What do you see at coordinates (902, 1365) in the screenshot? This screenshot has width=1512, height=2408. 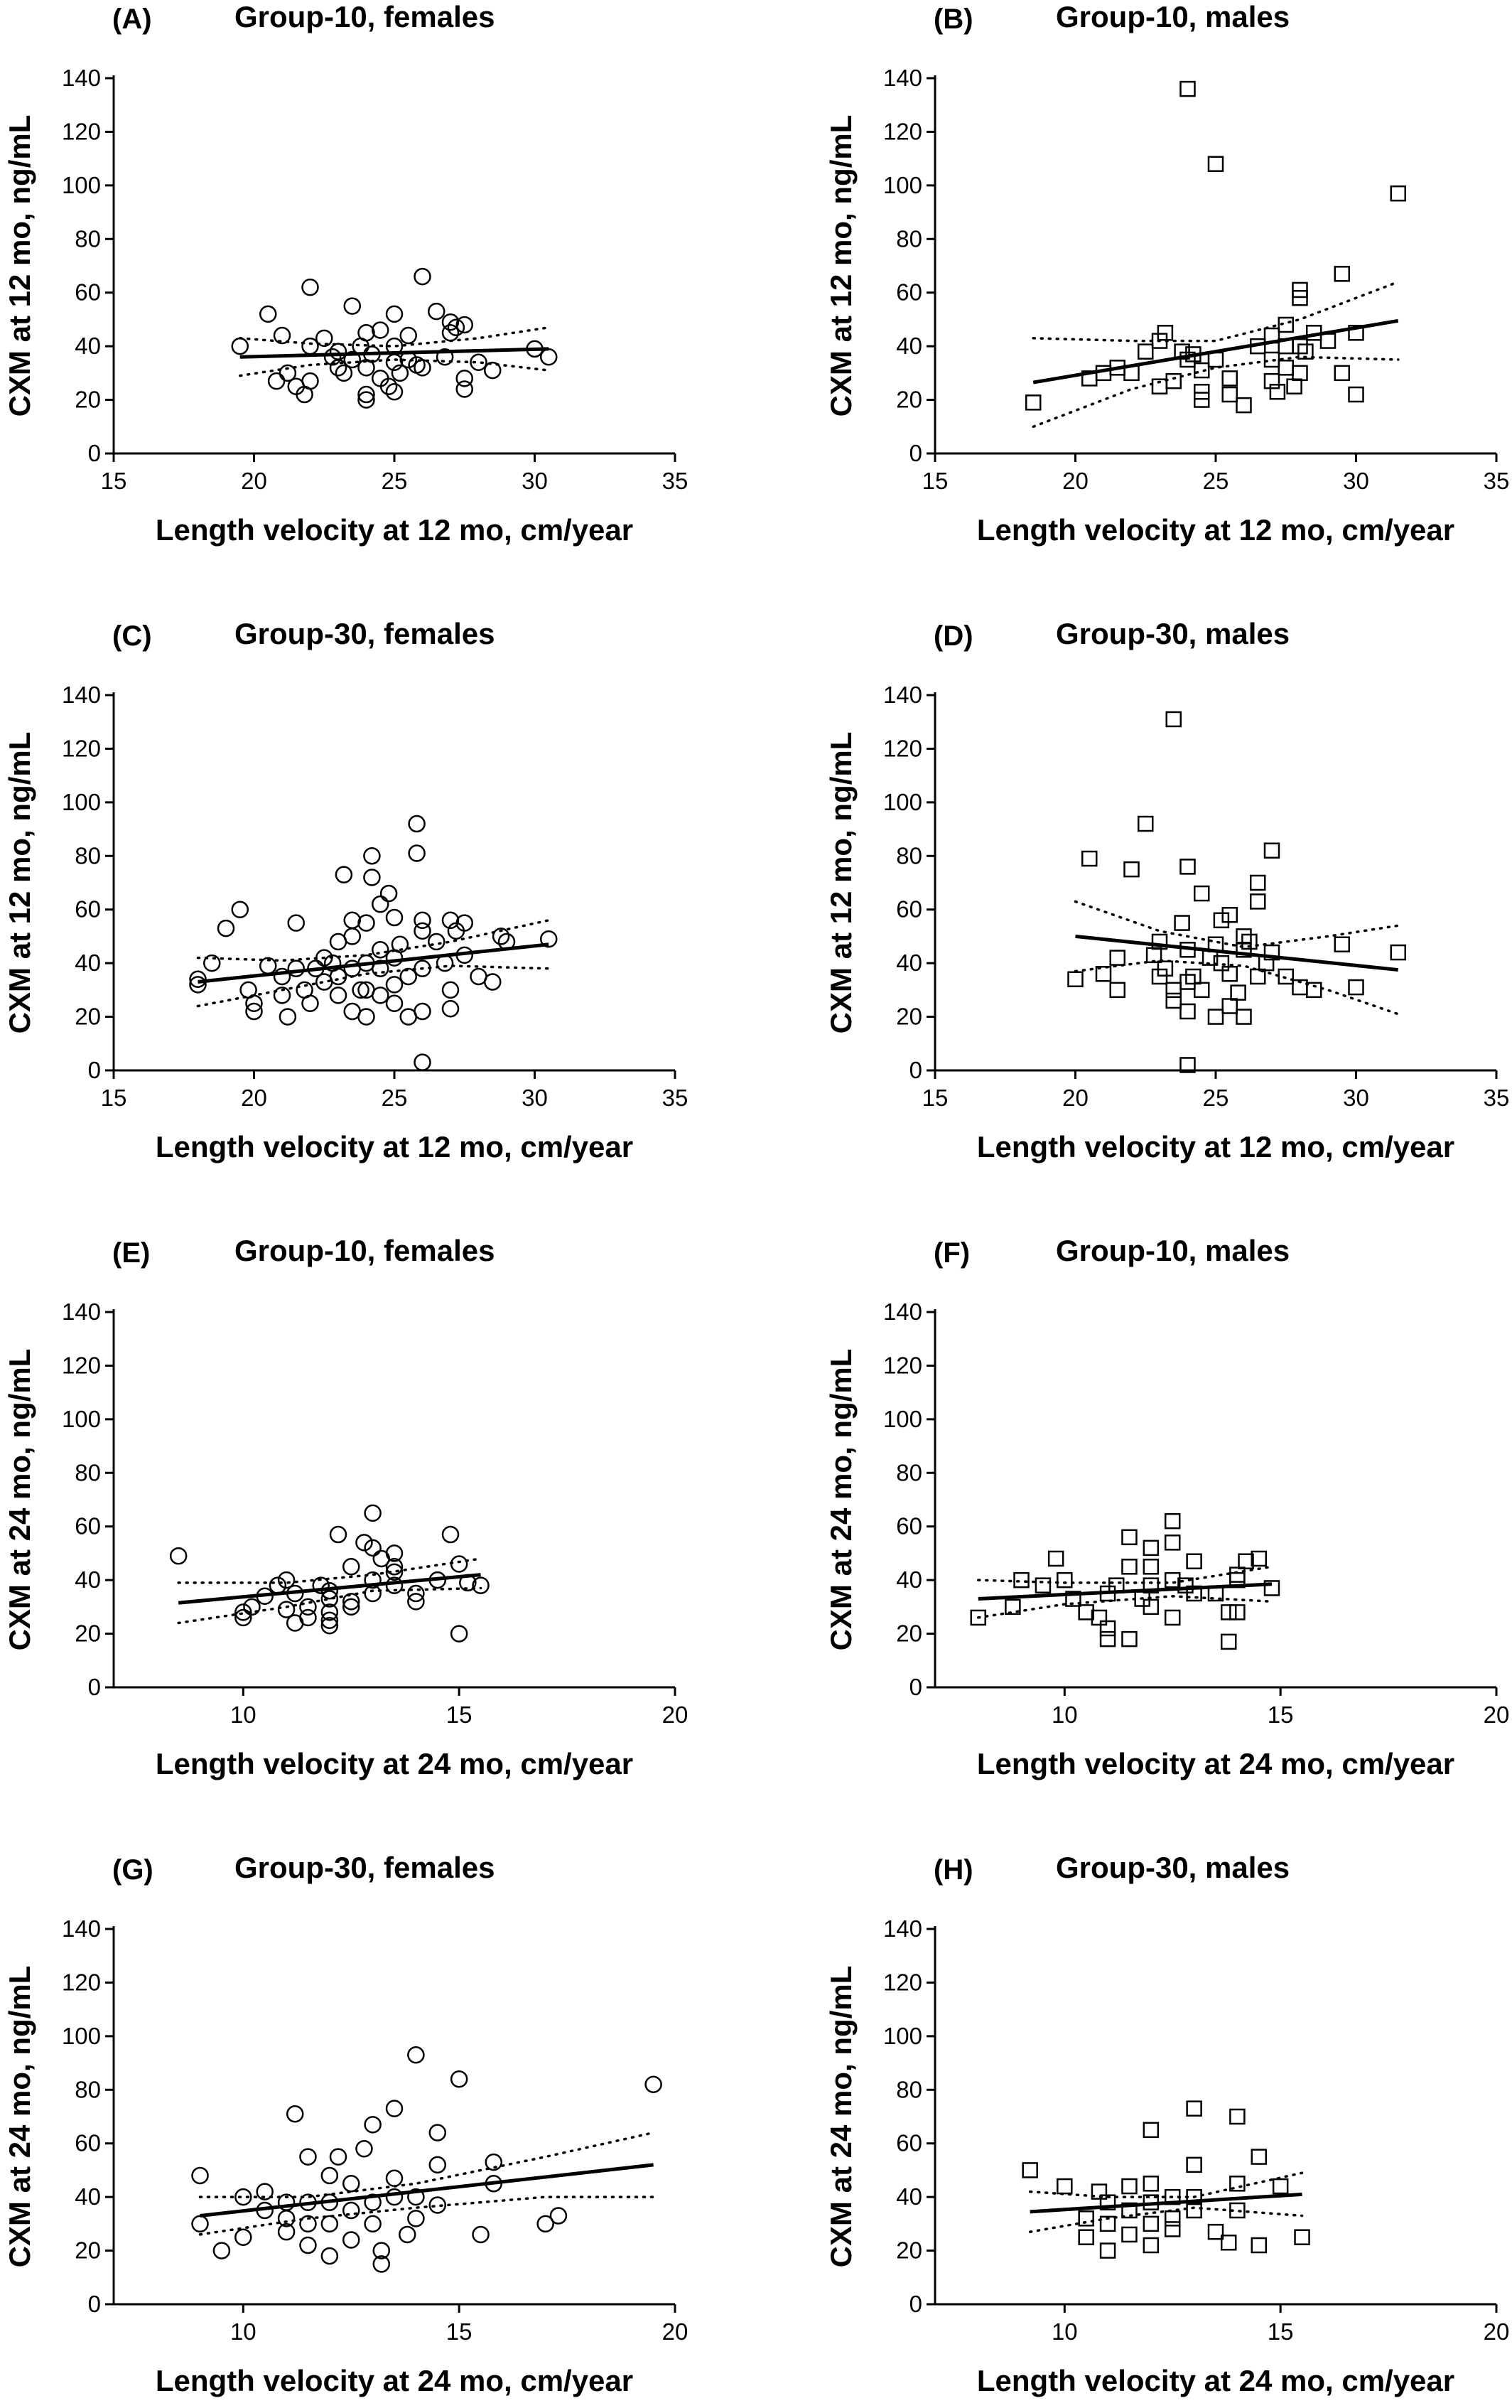 I see `y-tick-label: 120` at bounding box center [902, 1365].